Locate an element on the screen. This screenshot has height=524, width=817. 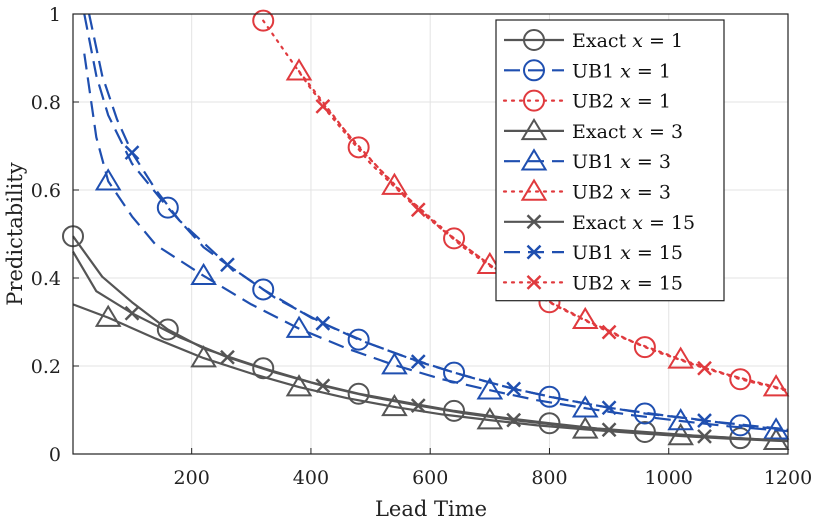
x-tick-label: 400 is located at coordinates (311, 478).